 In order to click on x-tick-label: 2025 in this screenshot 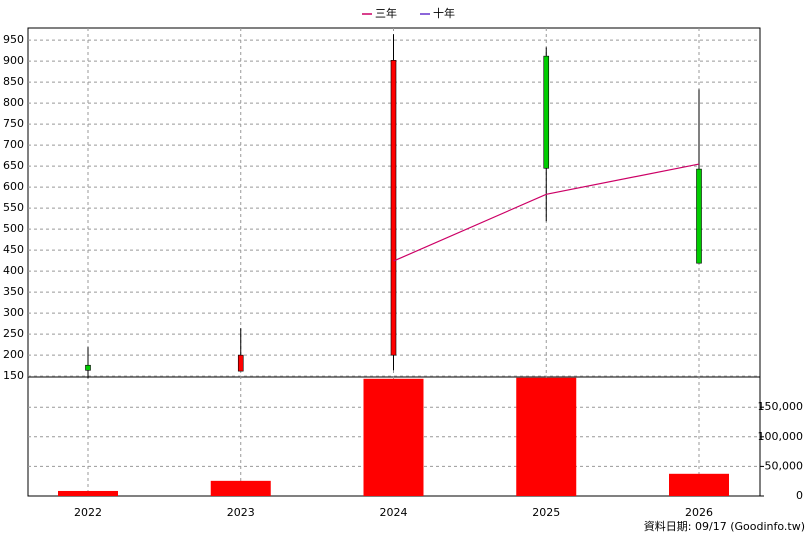, I will do `click(546, 512)`.